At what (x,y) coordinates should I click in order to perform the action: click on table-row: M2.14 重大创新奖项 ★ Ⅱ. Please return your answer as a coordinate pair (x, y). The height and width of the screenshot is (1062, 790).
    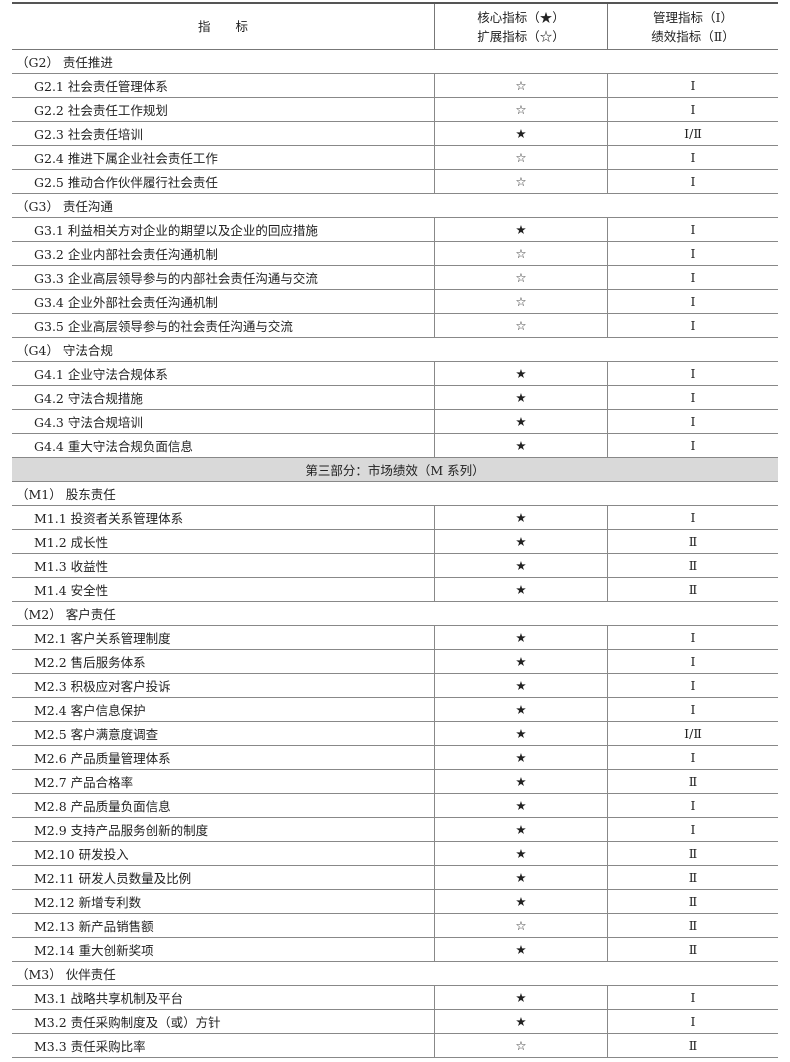
    Looking at the image, I should click on (395, 949).